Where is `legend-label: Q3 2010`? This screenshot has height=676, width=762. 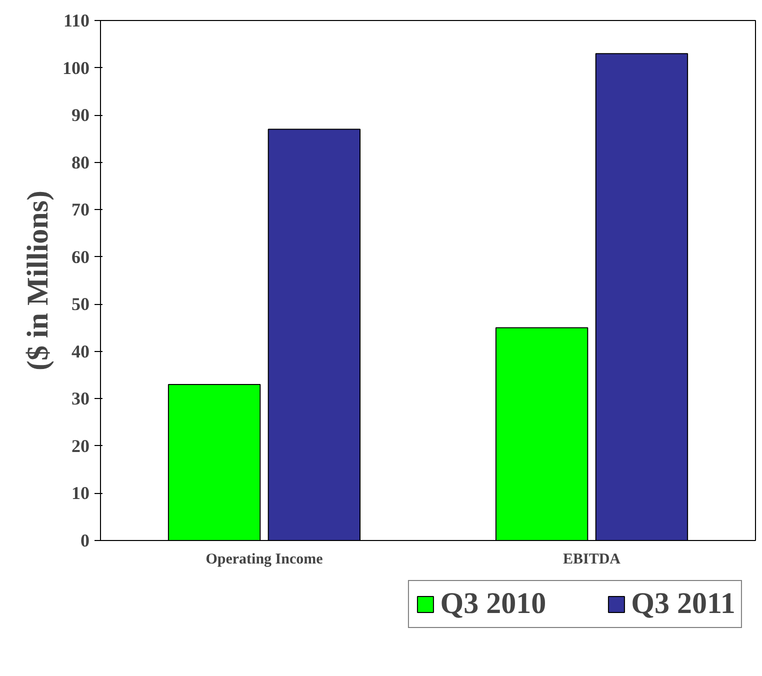
legend-label: Q3 2010 is located at coordinates (493, 604).